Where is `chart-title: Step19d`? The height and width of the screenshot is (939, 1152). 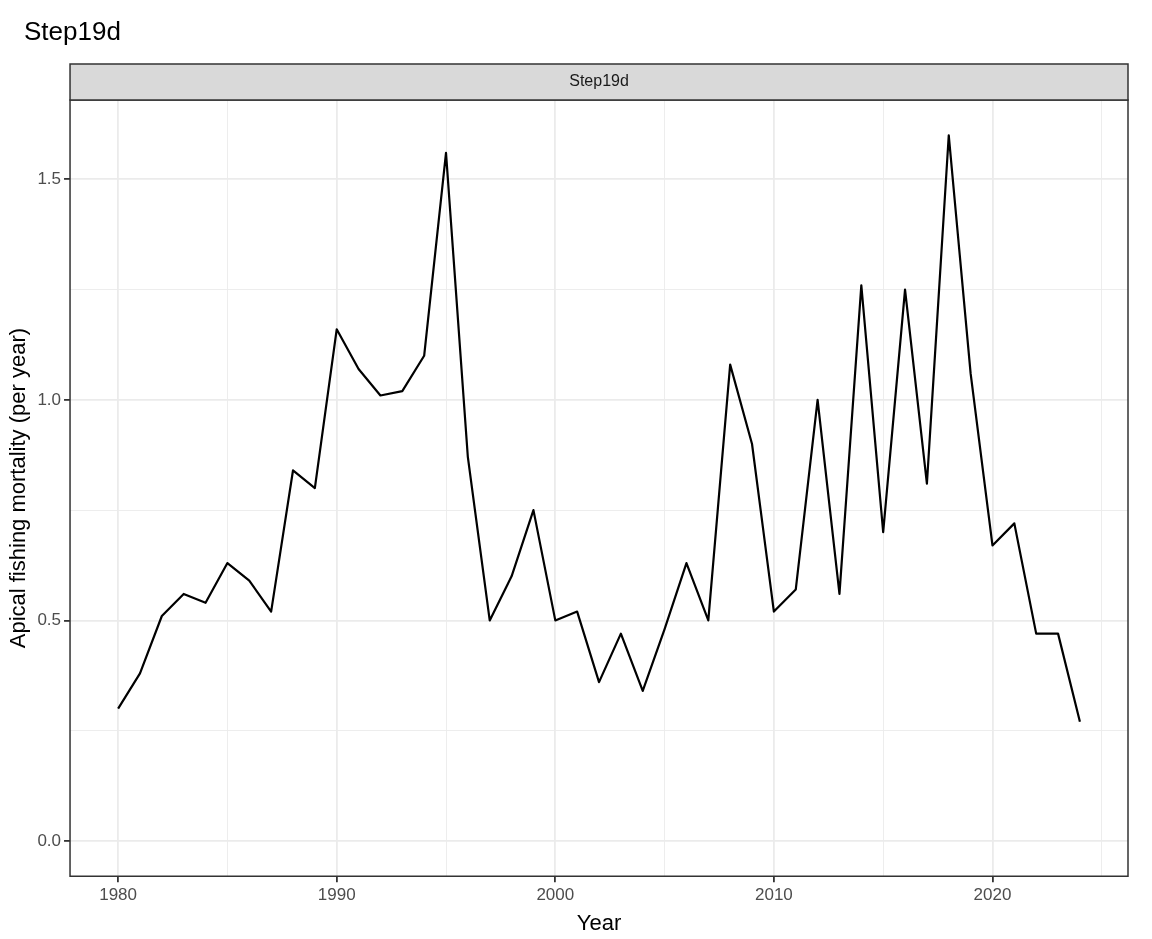 chart-title: Step19d is located at coordinates (72, 31).